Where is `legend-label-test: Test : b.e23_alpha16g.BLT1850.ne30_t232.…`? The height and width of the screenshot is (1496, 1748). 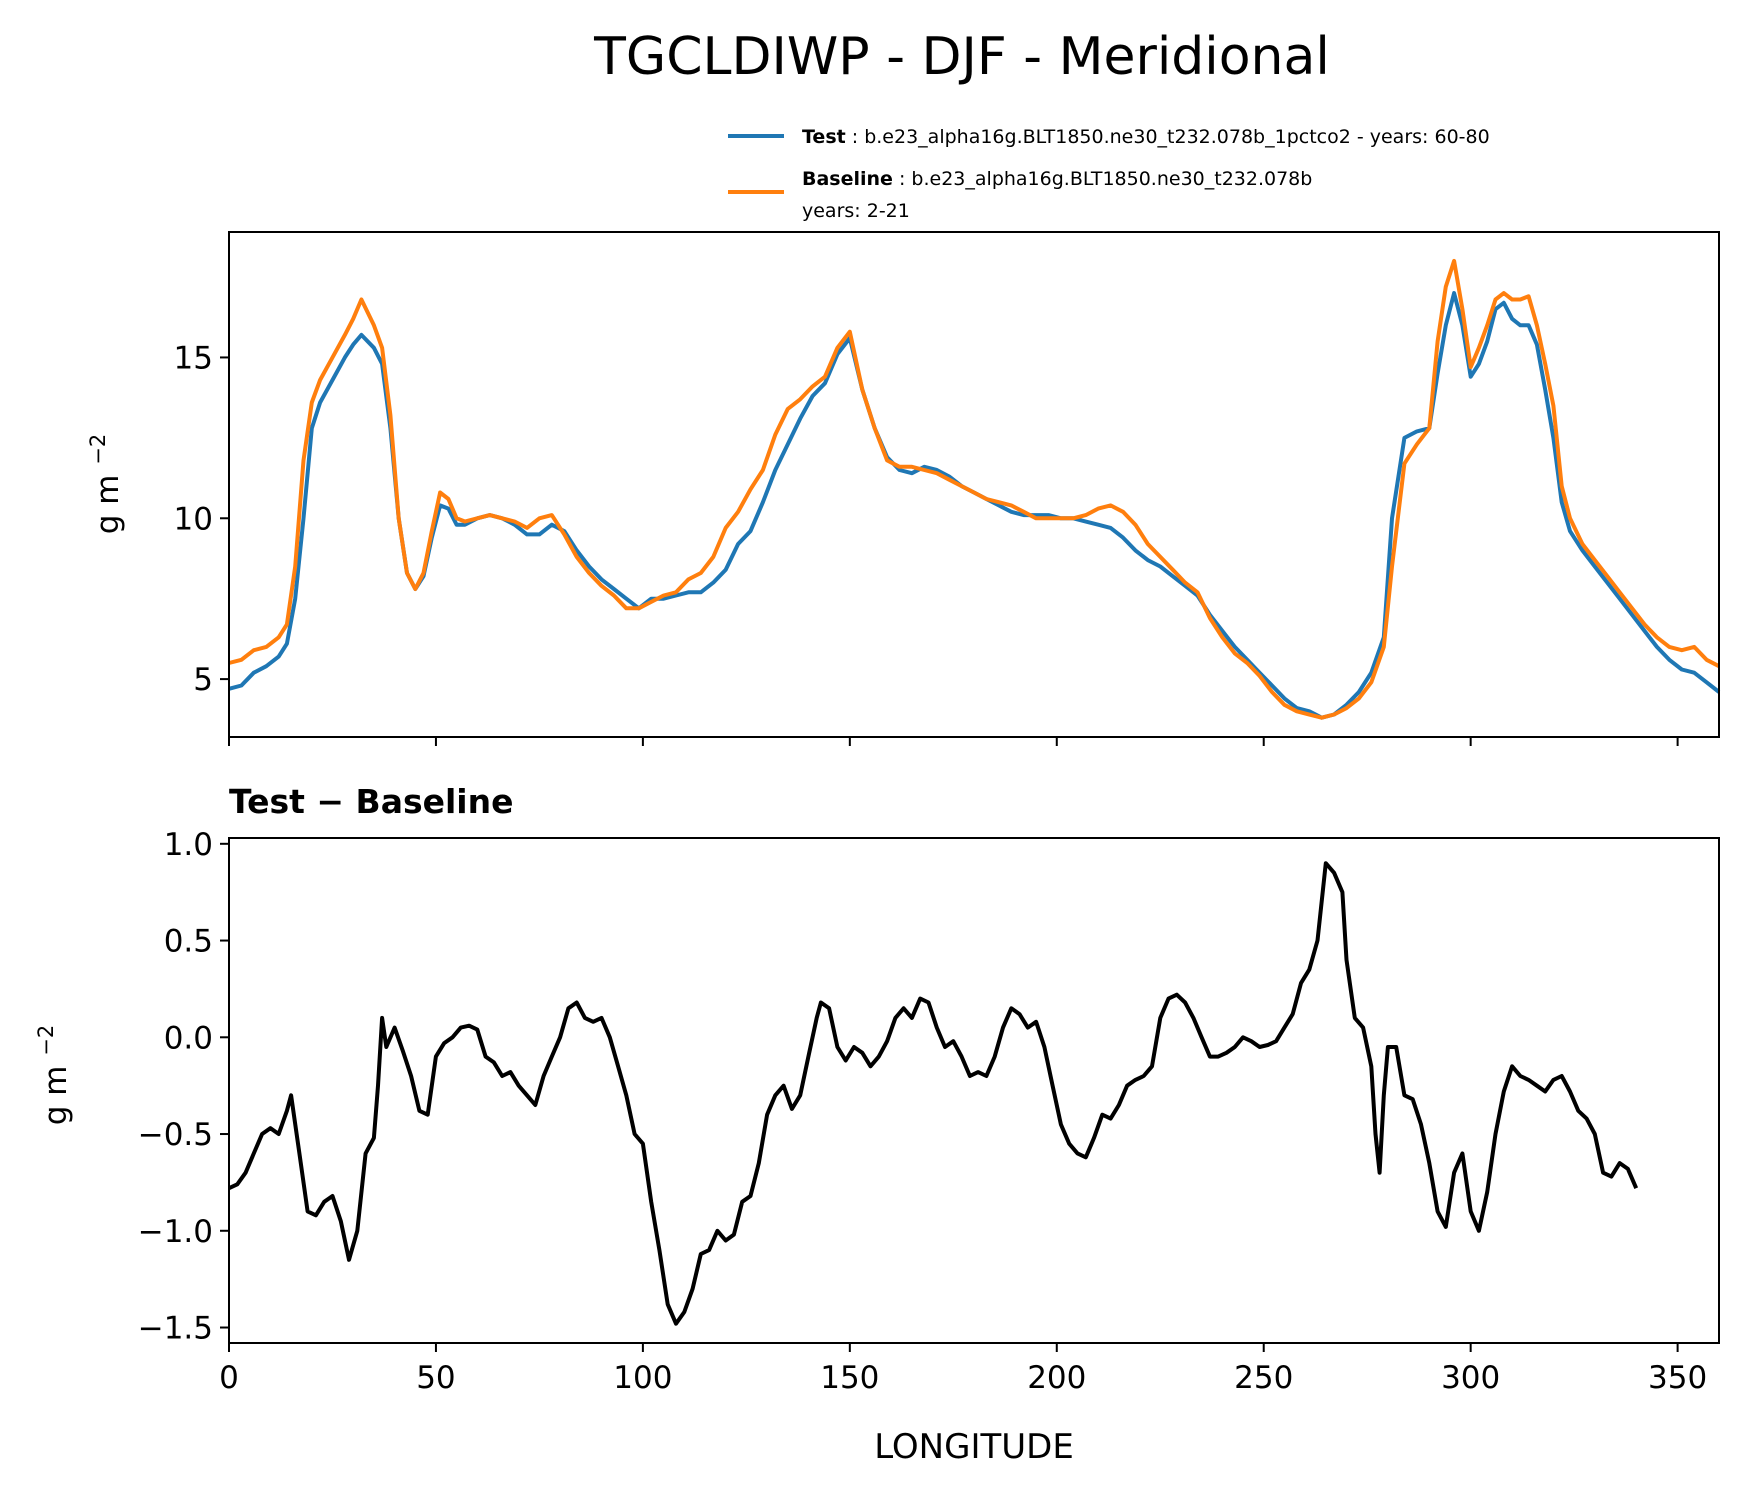 legend-label-test: Test : b.e23_alpha16g.BLT1850.ne30_t232.… is located at coordinates (1146, 137).